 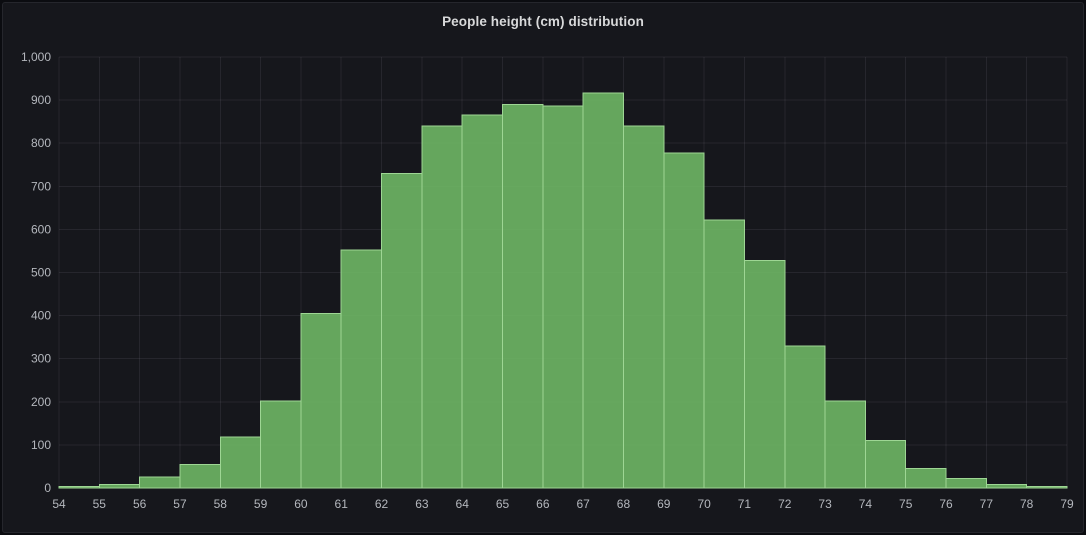 What do you see at coordinates (100, 504) in the screenshot?
I see `x-axis-tick-label: 55` at bounding box center [100, 504].